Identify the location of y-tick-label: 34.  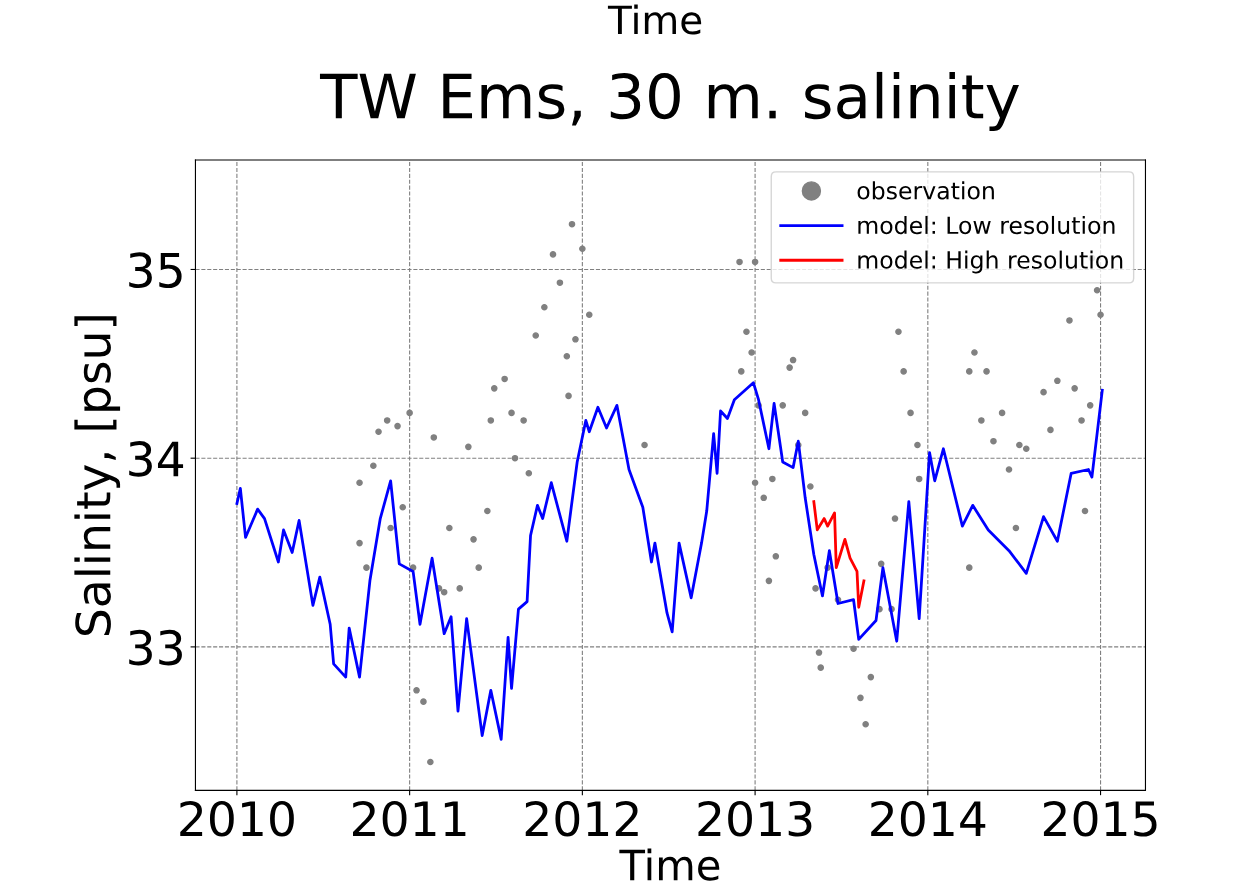
(156, 459).